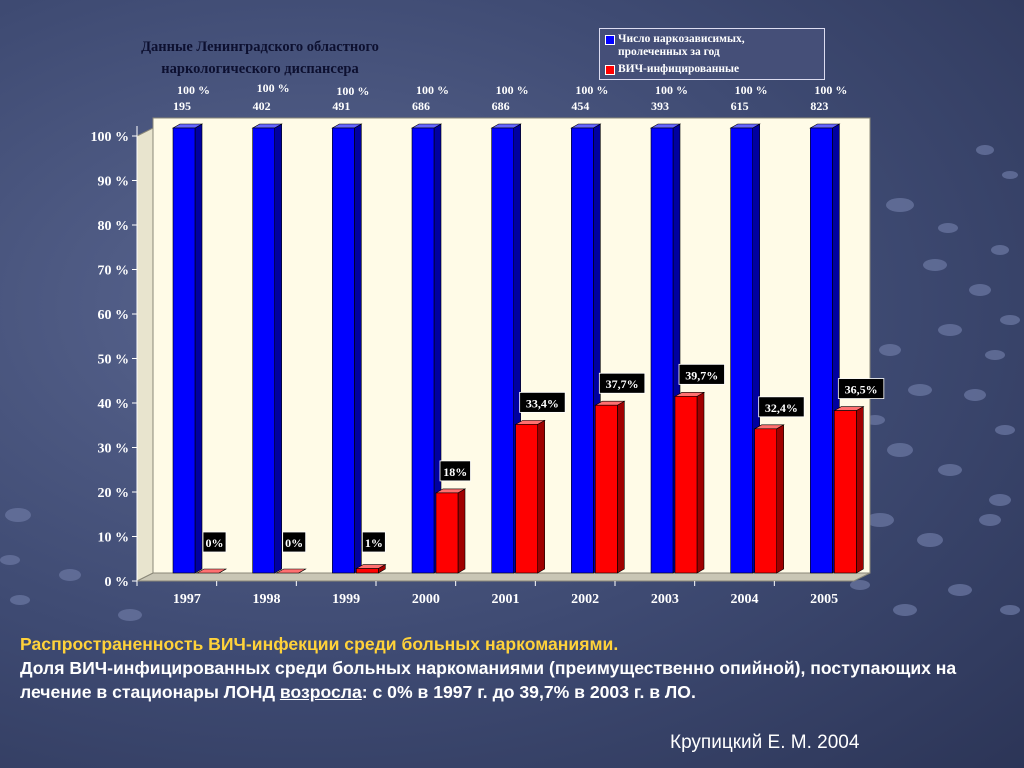 This screenshot has height=768, width=1024. What do you see at coordinates (211, 571) in the screenshot?
I see `bar-top` at bounding box center [211, 571].